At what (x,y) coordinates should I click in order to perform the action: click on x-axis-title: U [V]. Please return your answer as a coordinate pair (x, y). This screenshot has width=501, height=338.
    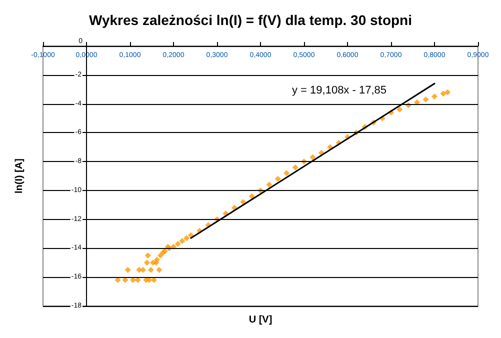
    Looking at the image, I should click on (260, 320).